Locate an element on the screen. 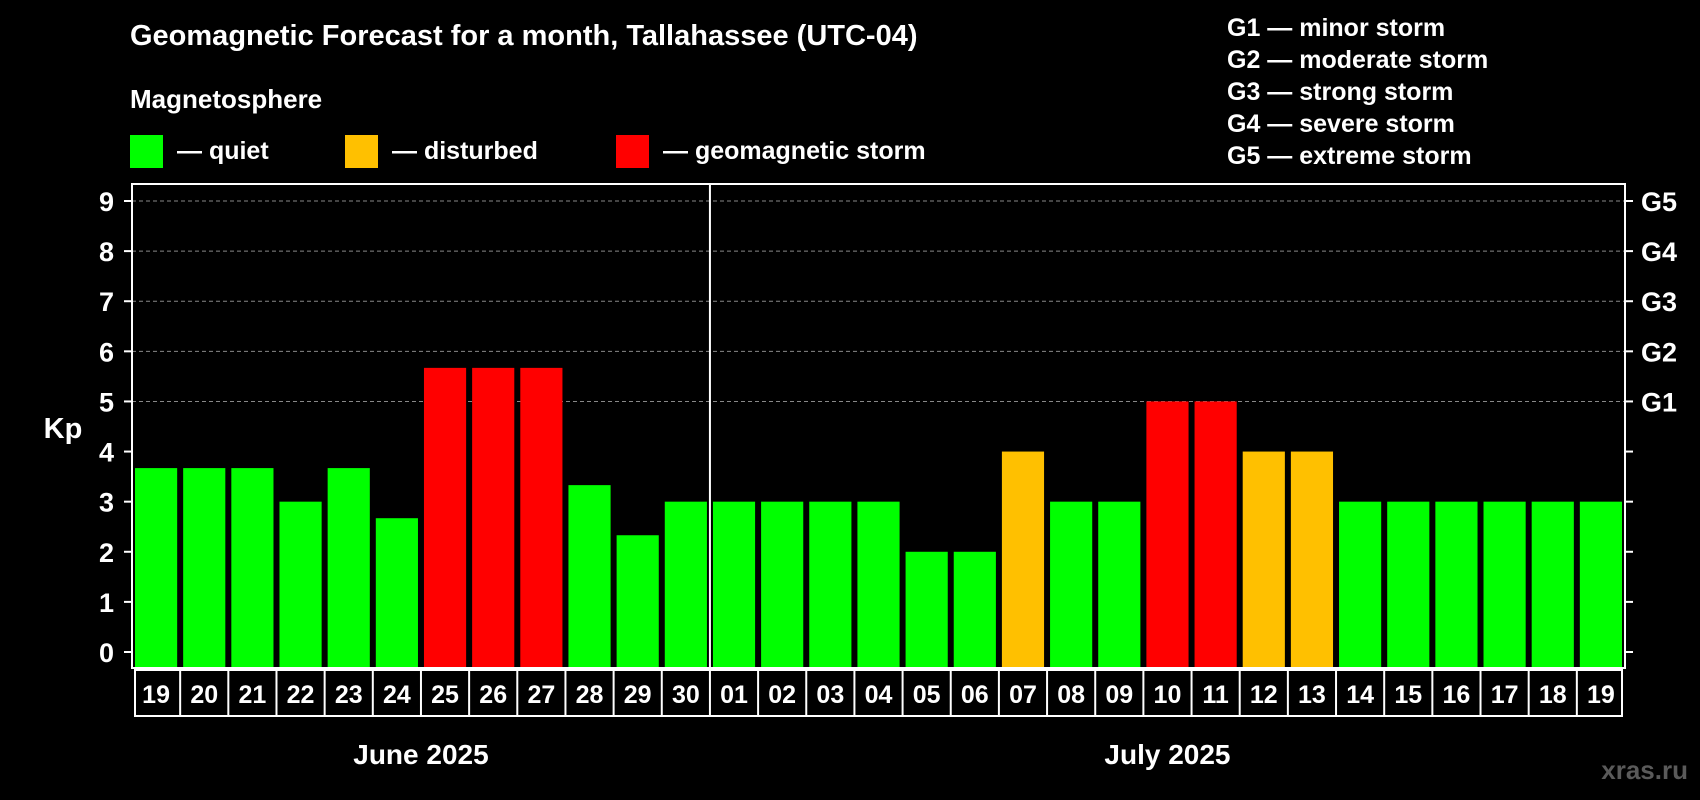 The image size is (1700, 800). watermark: xras.ru is located at coordinates (1644, 770).